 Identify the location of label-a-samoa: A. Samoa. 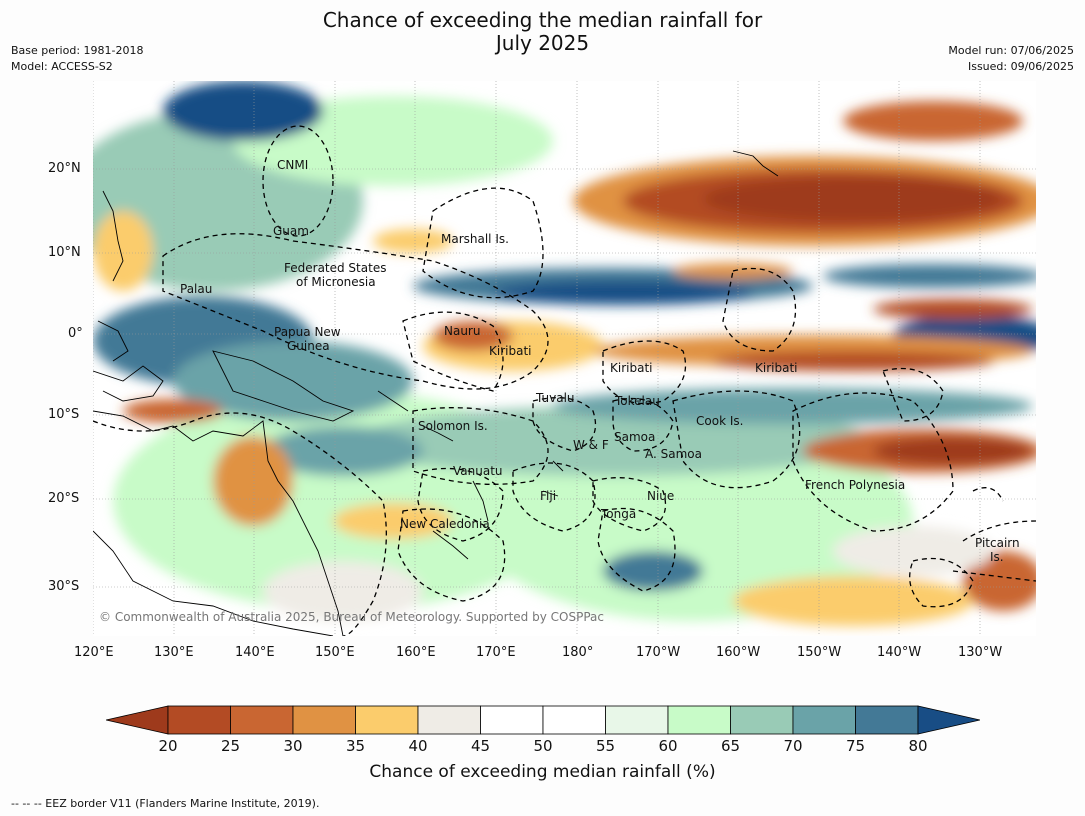
(673, 454).